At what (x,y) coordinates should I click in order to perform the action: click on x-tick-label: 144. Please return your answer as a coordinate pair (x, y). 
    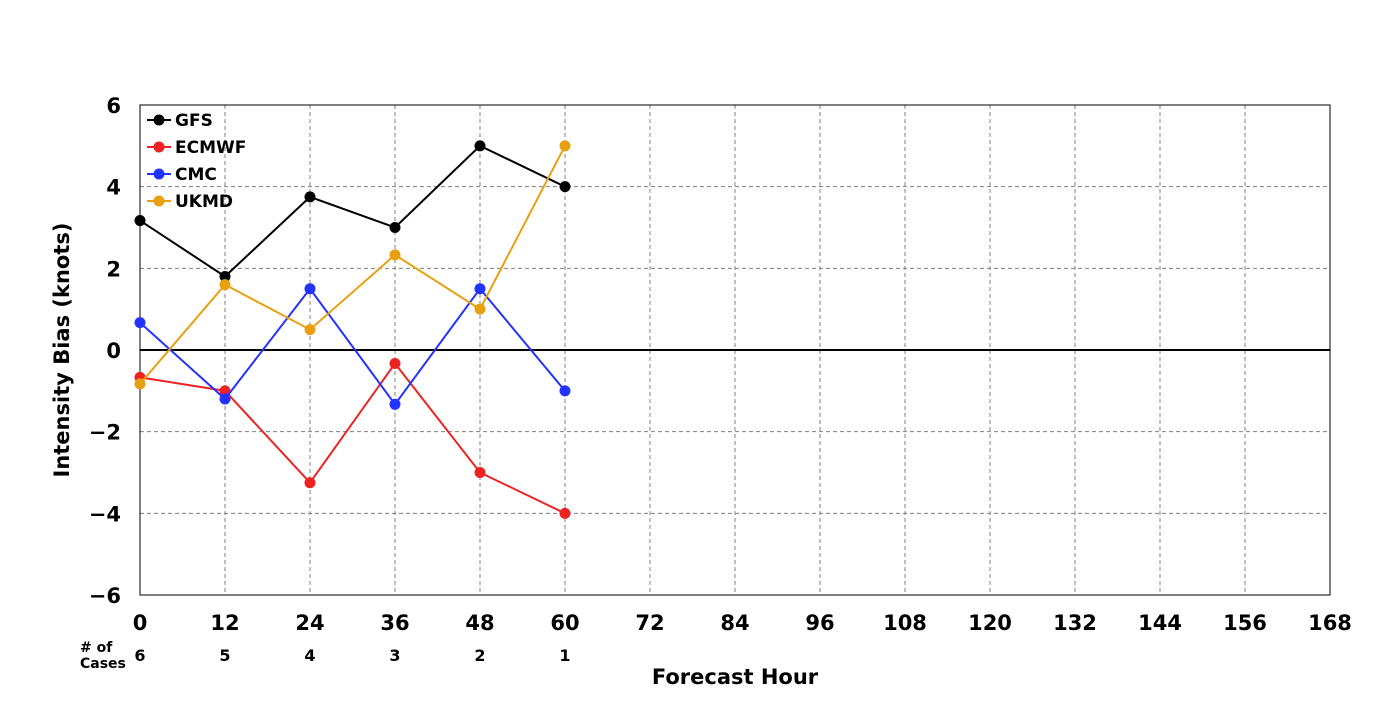
    Looking at the image, I should click on (1160, 623).